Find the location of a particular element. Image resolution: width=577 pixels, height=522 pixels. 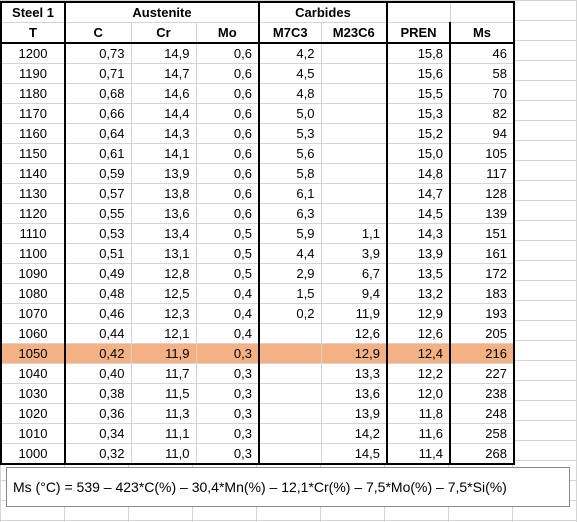

cell-ms: 46 is located at coordinates (482, 53).